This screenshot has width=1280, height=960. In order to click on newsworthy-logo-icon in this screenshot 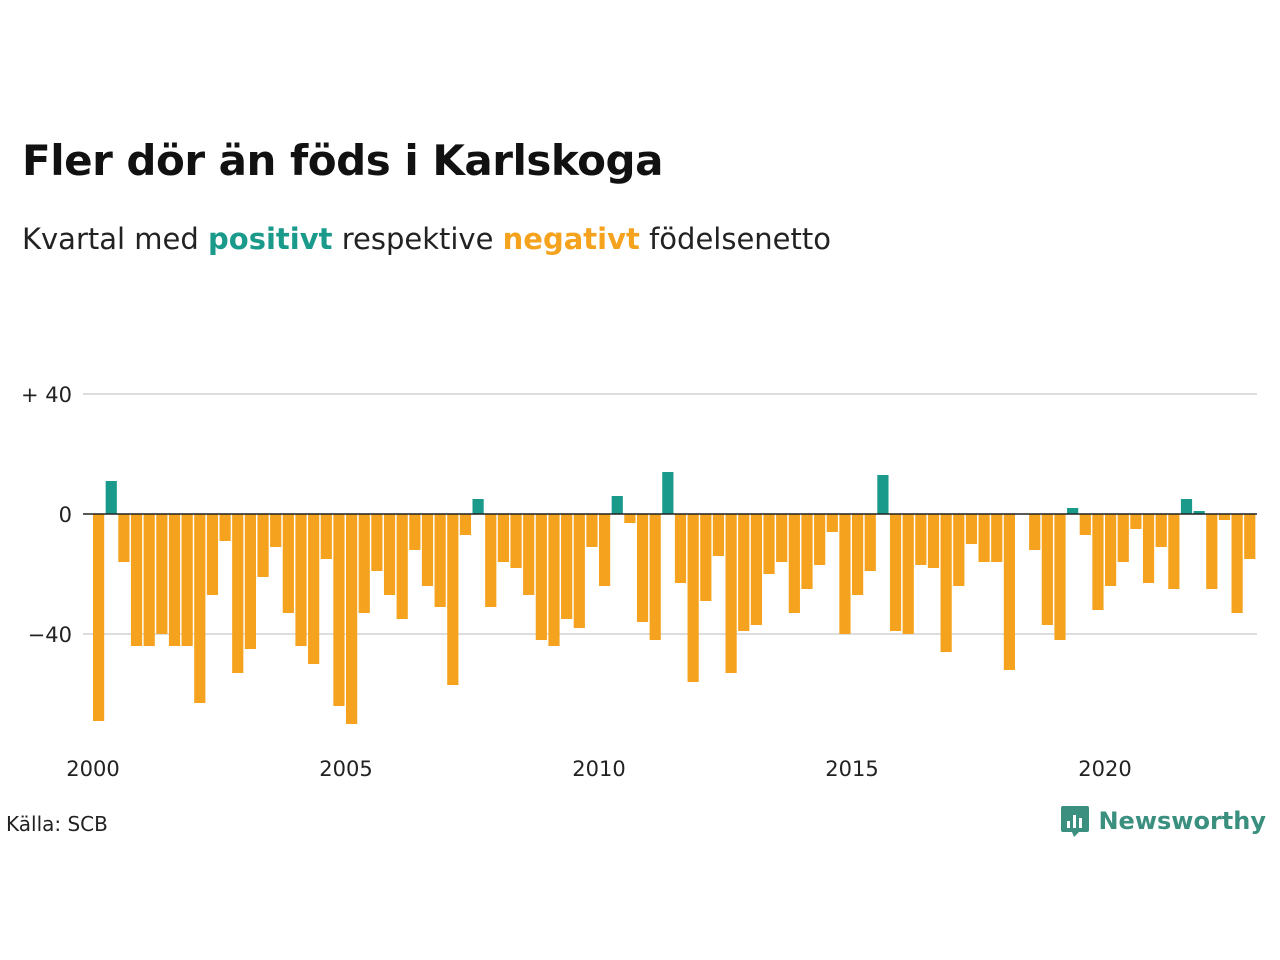, I will do `click(1075, 821)`.